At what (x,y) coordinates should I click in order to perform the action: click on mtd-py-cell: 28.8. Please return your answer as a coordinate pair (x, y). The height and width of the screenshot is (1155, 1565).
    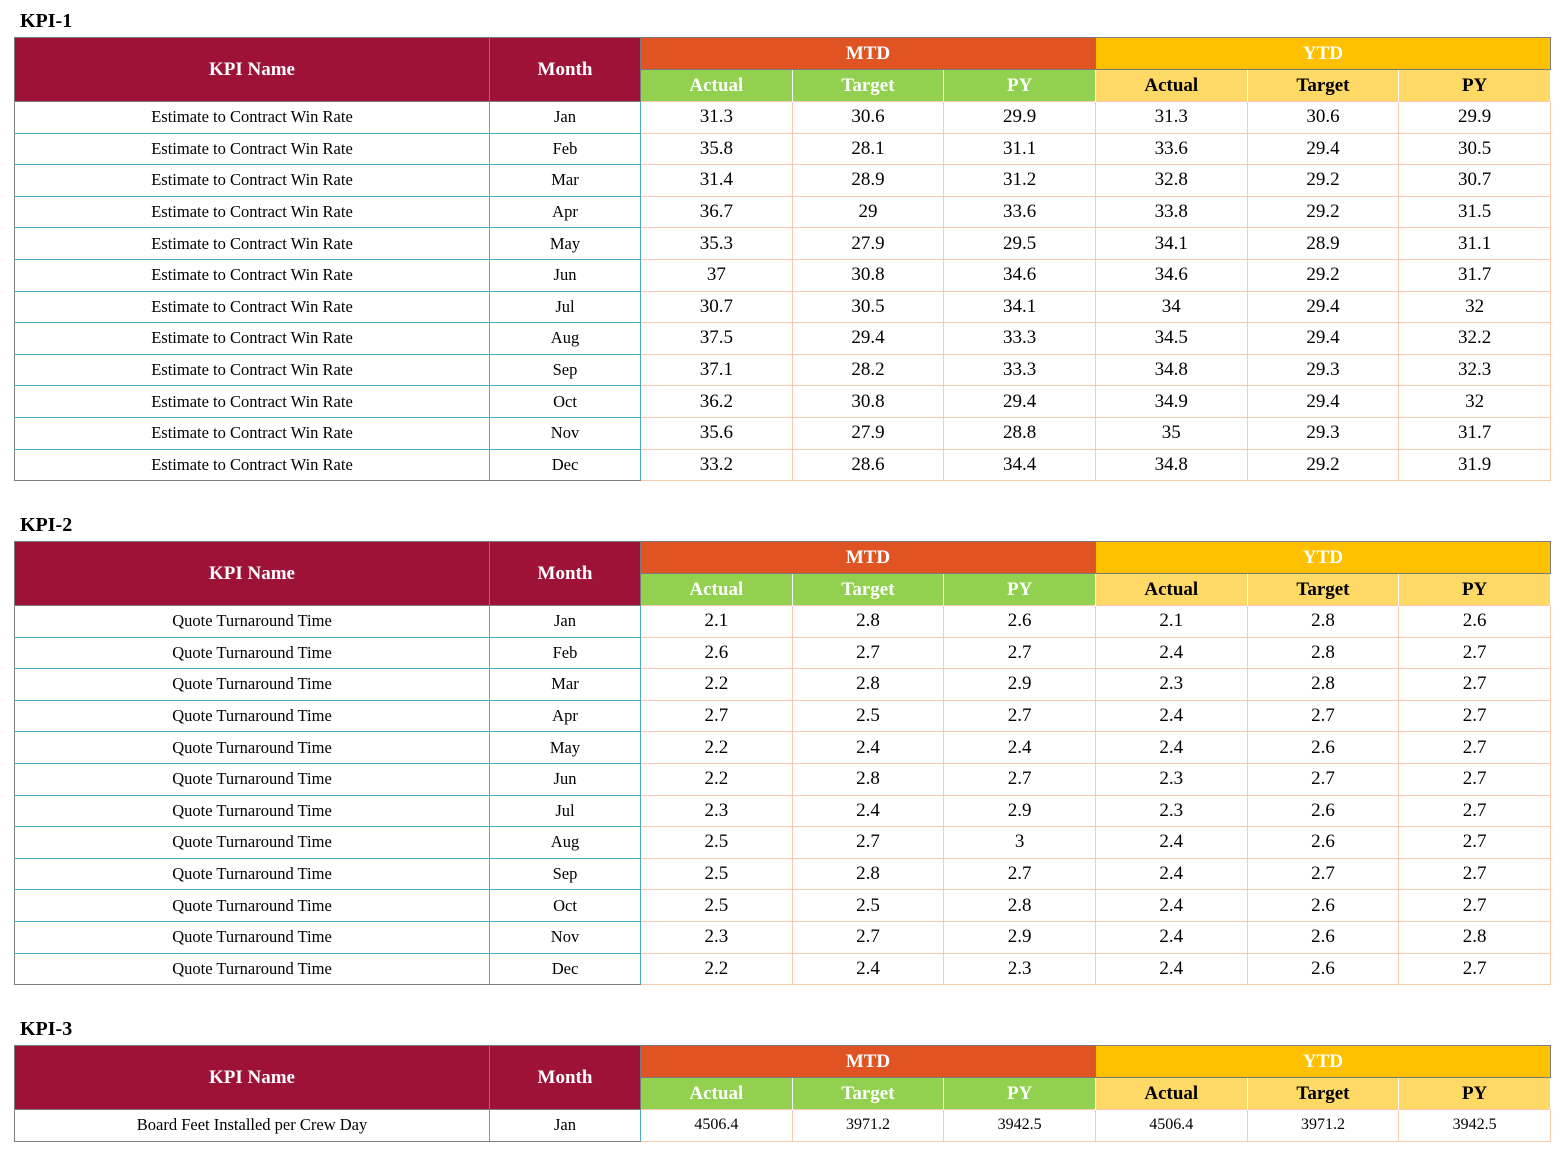
    Looking at the image, I should click on (1019, 433).